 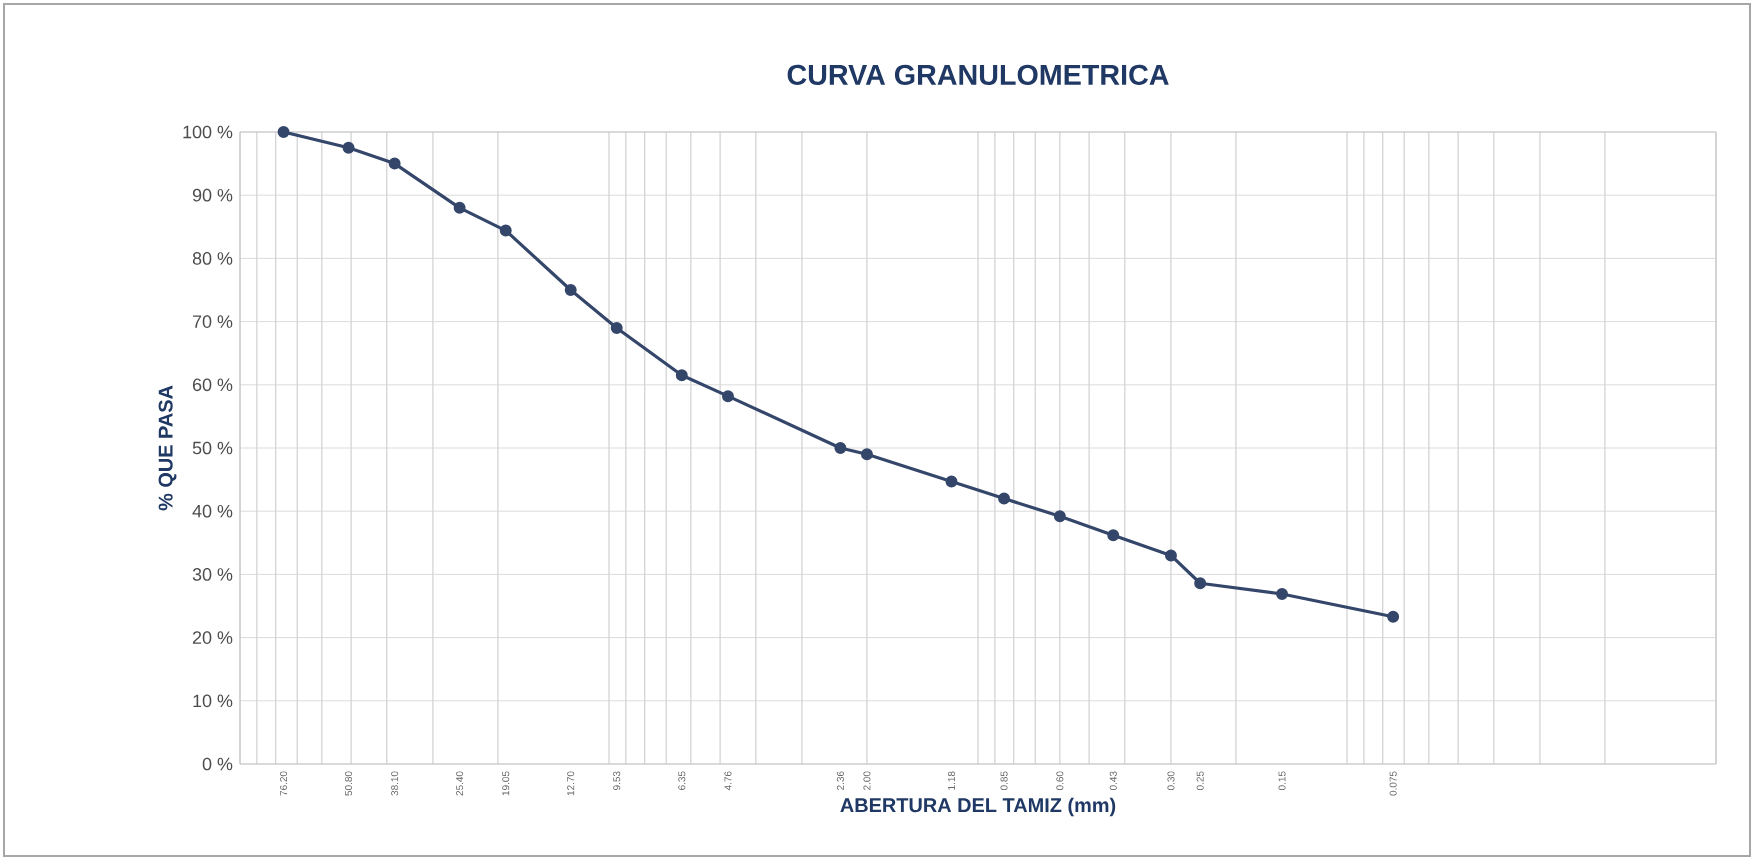 What do you see at coordinates (217, 764) in the screenshot?
I see `y-tick-label: 0 %` at bounding box center [217, 764].